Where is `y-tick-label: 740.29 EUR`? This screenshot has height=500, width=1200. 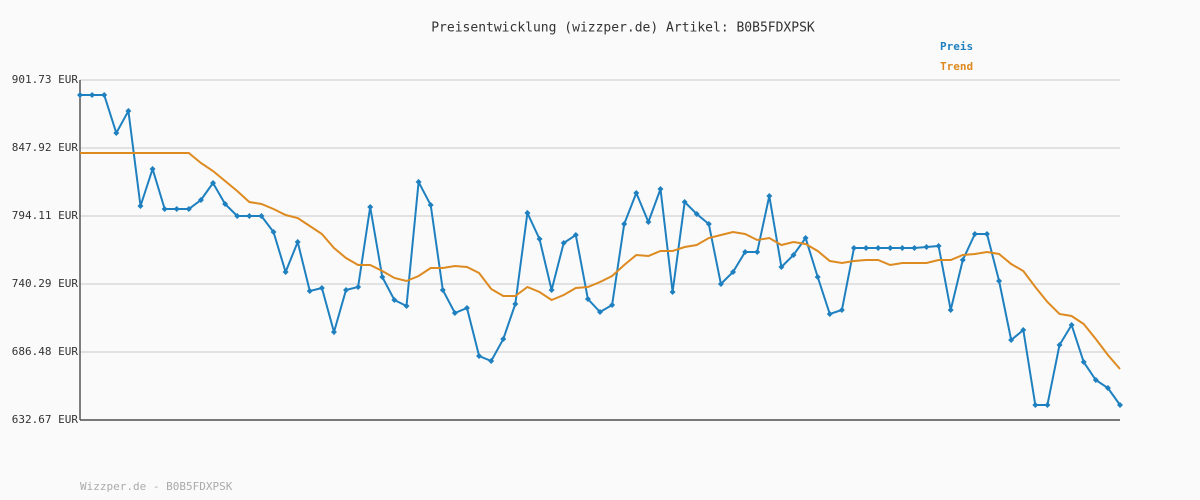 y-tick-label: 740.29 EUR is located at coordinates (45, 283).